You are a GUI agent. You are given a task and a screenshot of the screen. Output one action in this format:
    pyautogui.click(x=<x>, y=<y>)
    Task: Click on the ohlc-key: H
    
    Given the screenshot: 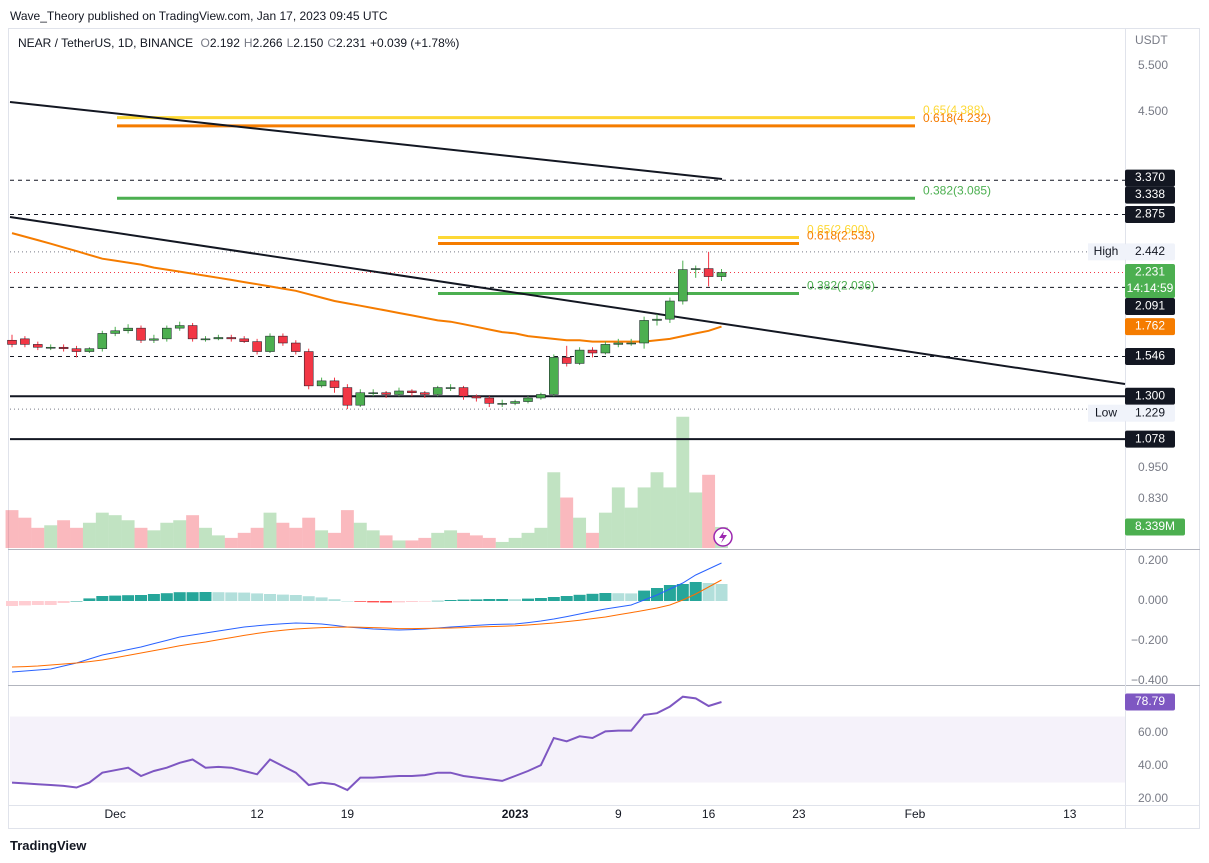 What is the action you would take?
    pyautogui.click(x=248, y=43)
    